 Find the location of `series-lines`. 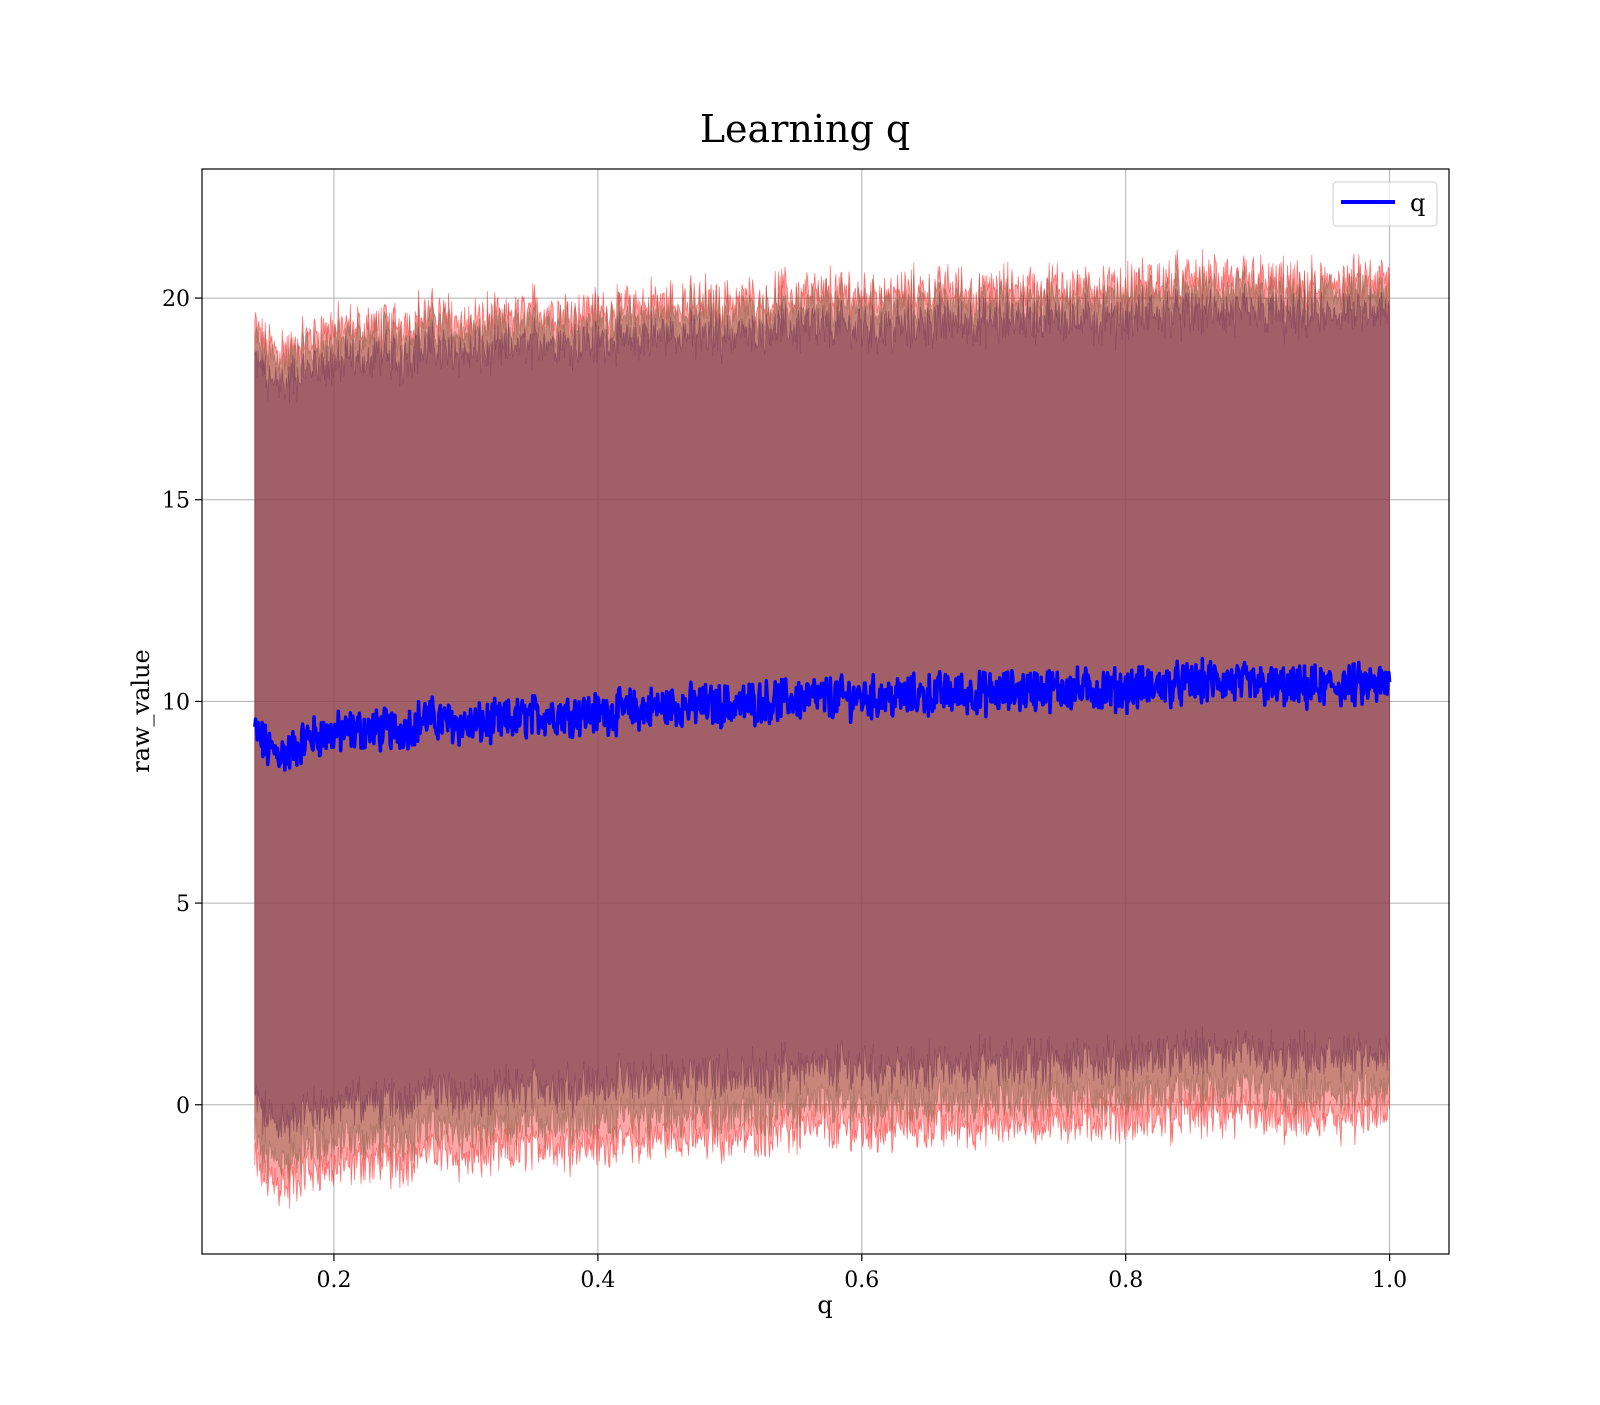

series-lines is located at coordinates (822, 714).